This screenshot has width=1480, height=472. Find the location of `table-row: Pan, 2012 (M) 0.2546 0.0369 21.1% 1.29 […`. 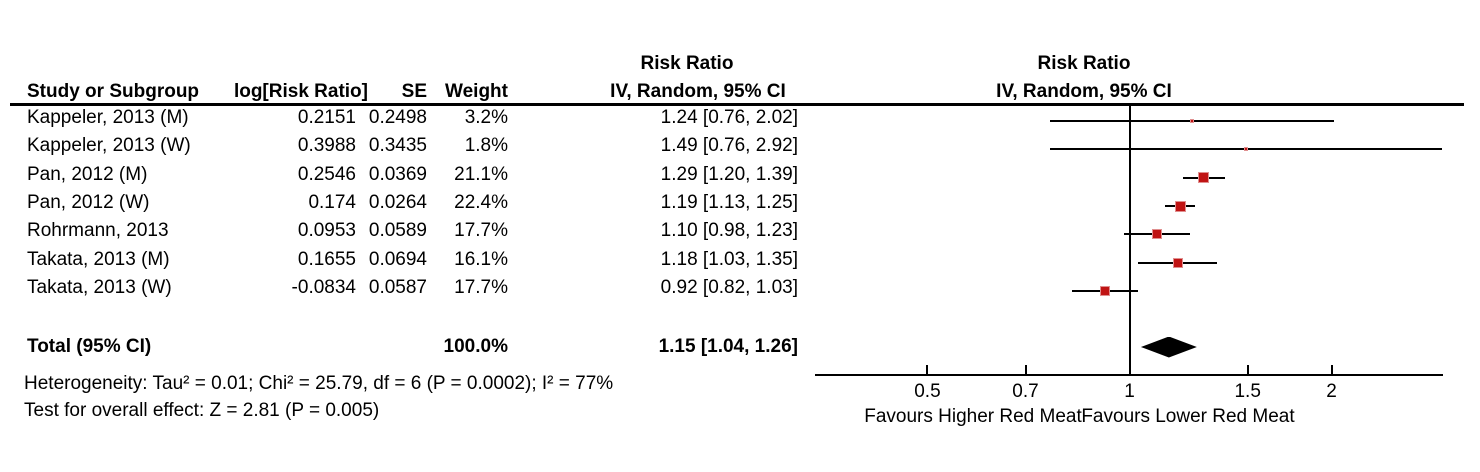

table-row: Pan, 2012 (M) 0.2546 0.0369 21.1% 1.29 [… is located at coordinates (410, 178).